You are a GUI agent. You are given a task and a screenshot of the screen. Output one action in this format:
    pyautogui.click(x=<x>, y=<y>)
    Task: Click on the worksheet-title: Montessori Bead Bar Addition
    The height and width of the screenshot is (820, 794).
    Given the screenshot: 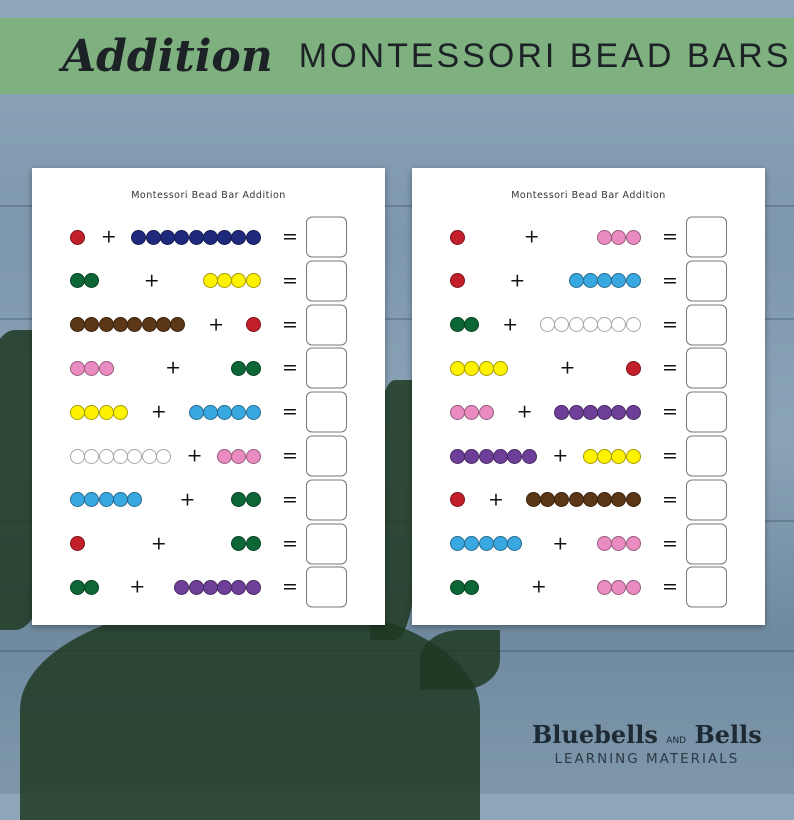 What is the action you would take?
    pyautogui.click(x=208, y=195)
    